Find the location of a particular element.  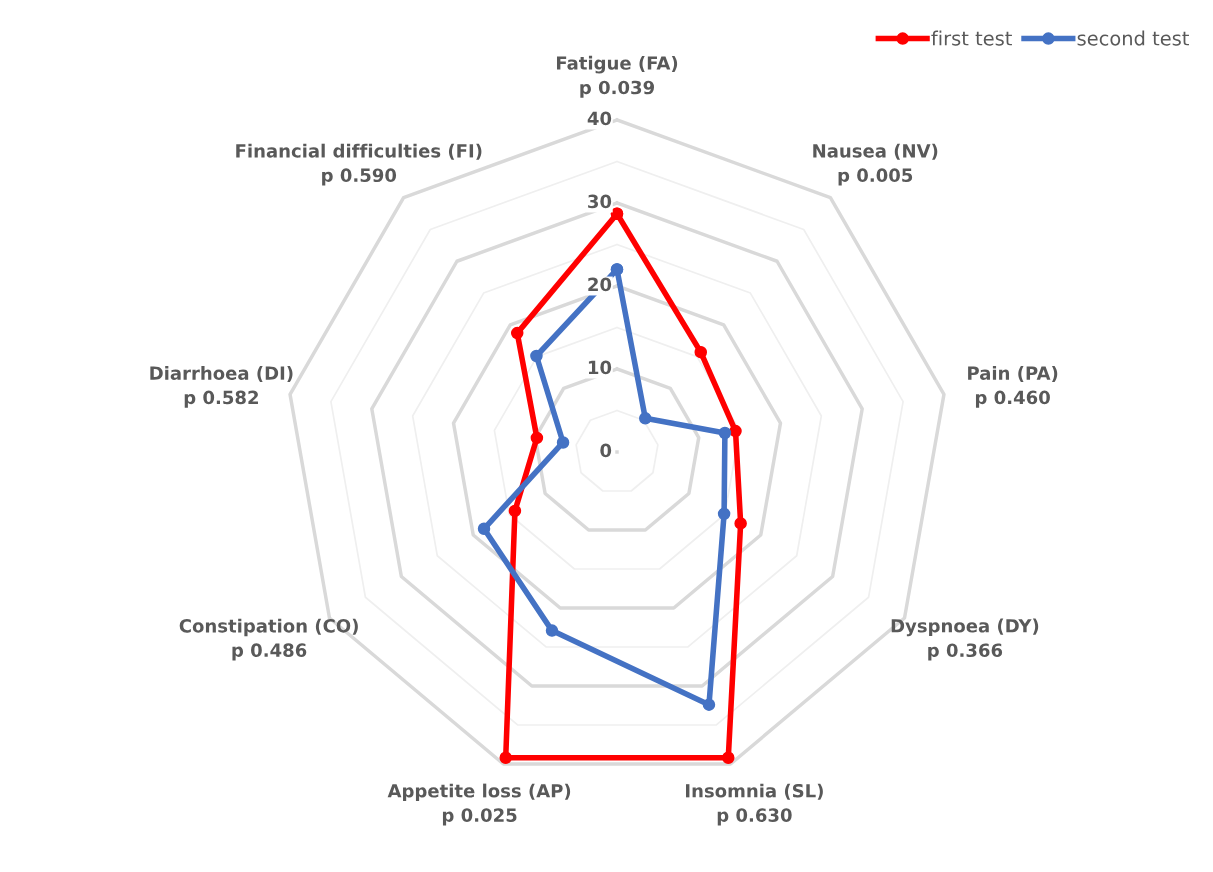

spoke-label: Pain (PA) p 0.460 is located at coordinates (1013, 386).